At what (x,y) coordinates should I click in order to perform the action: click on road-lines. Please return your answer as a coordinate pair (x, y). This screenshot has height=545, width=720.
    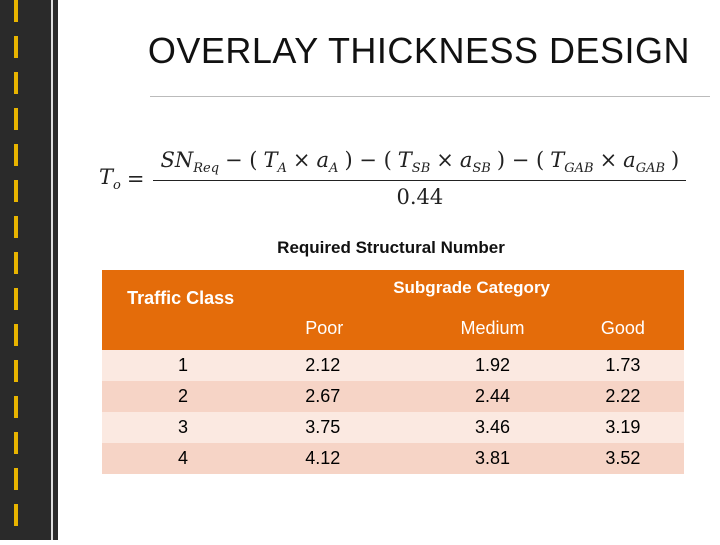
    Looking at the image, I should click on (33, 270).